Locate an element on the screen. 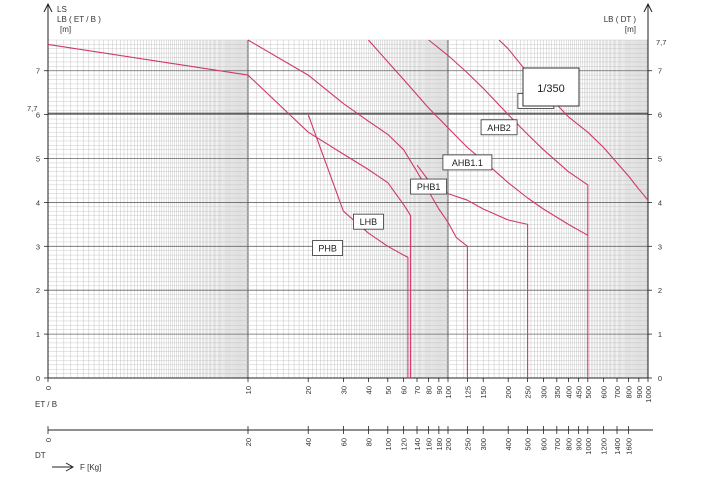 The width and height of the screenshot is (720, 481). et-b-axis-label: ET / B is located at coordinates (46, 404).